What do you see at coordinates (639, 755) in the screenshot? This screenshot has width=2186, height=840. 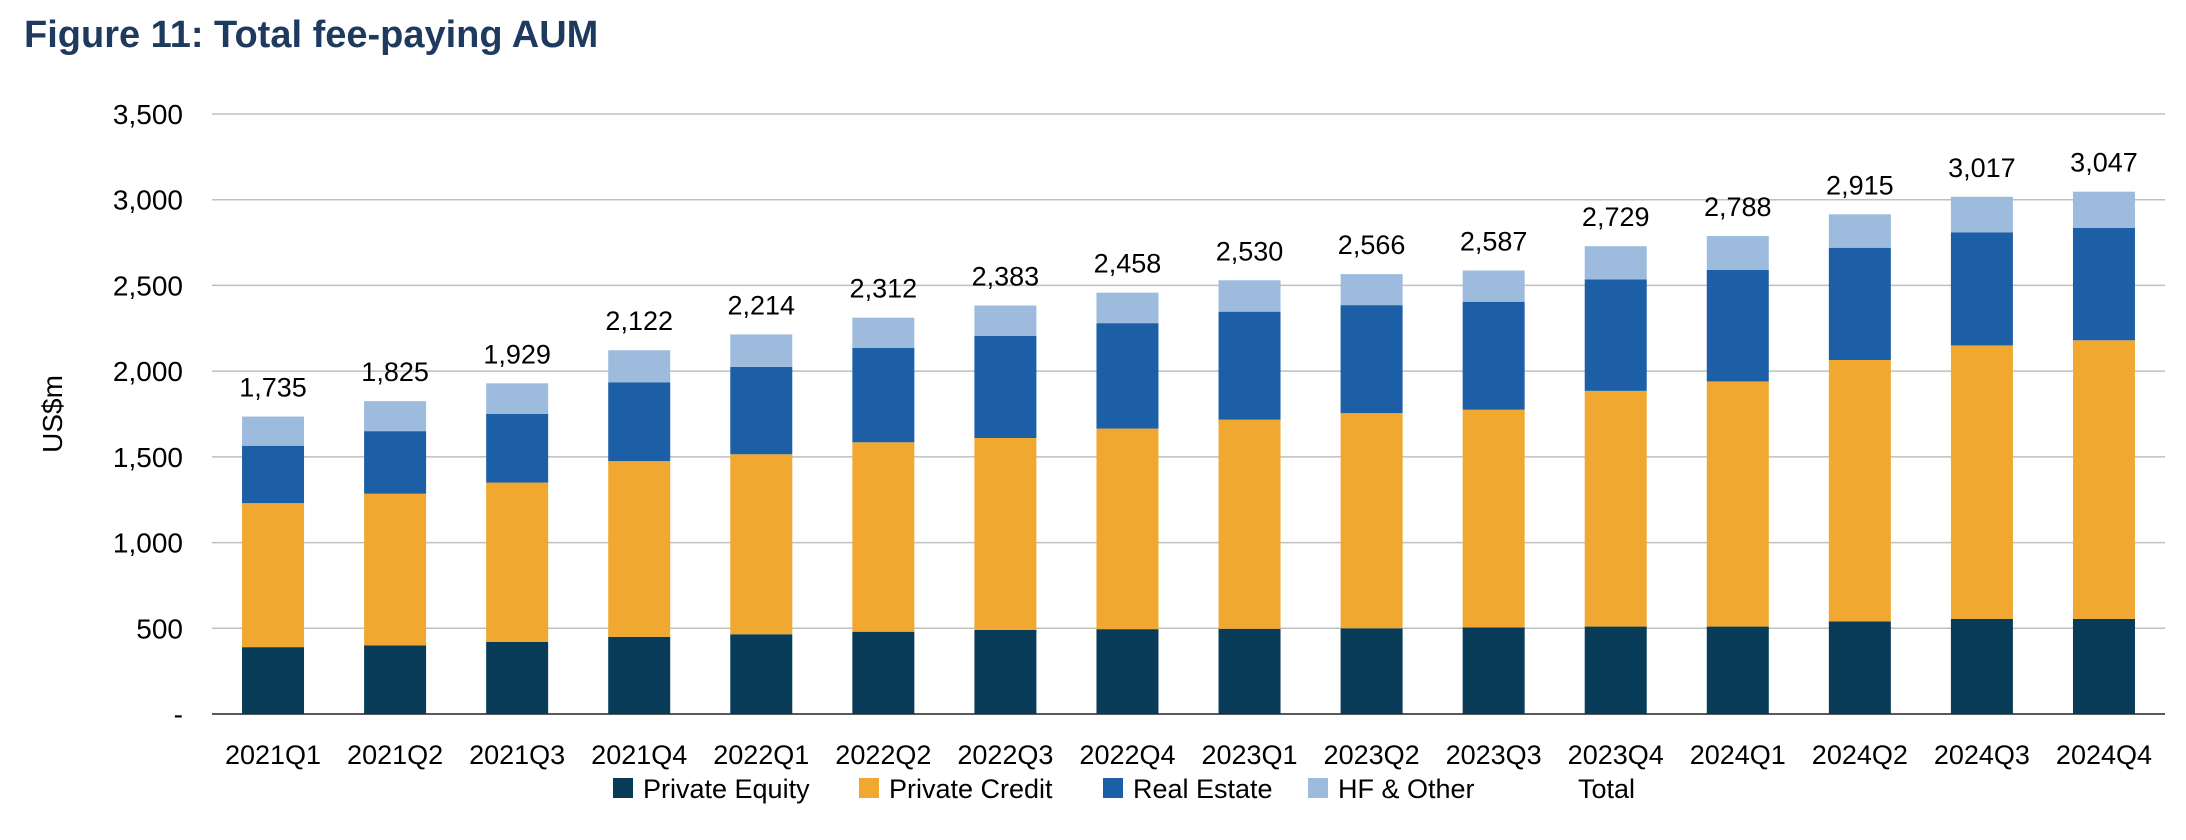 I see `x-tick-label: 2021Q4` at bounding box center [639, 755].